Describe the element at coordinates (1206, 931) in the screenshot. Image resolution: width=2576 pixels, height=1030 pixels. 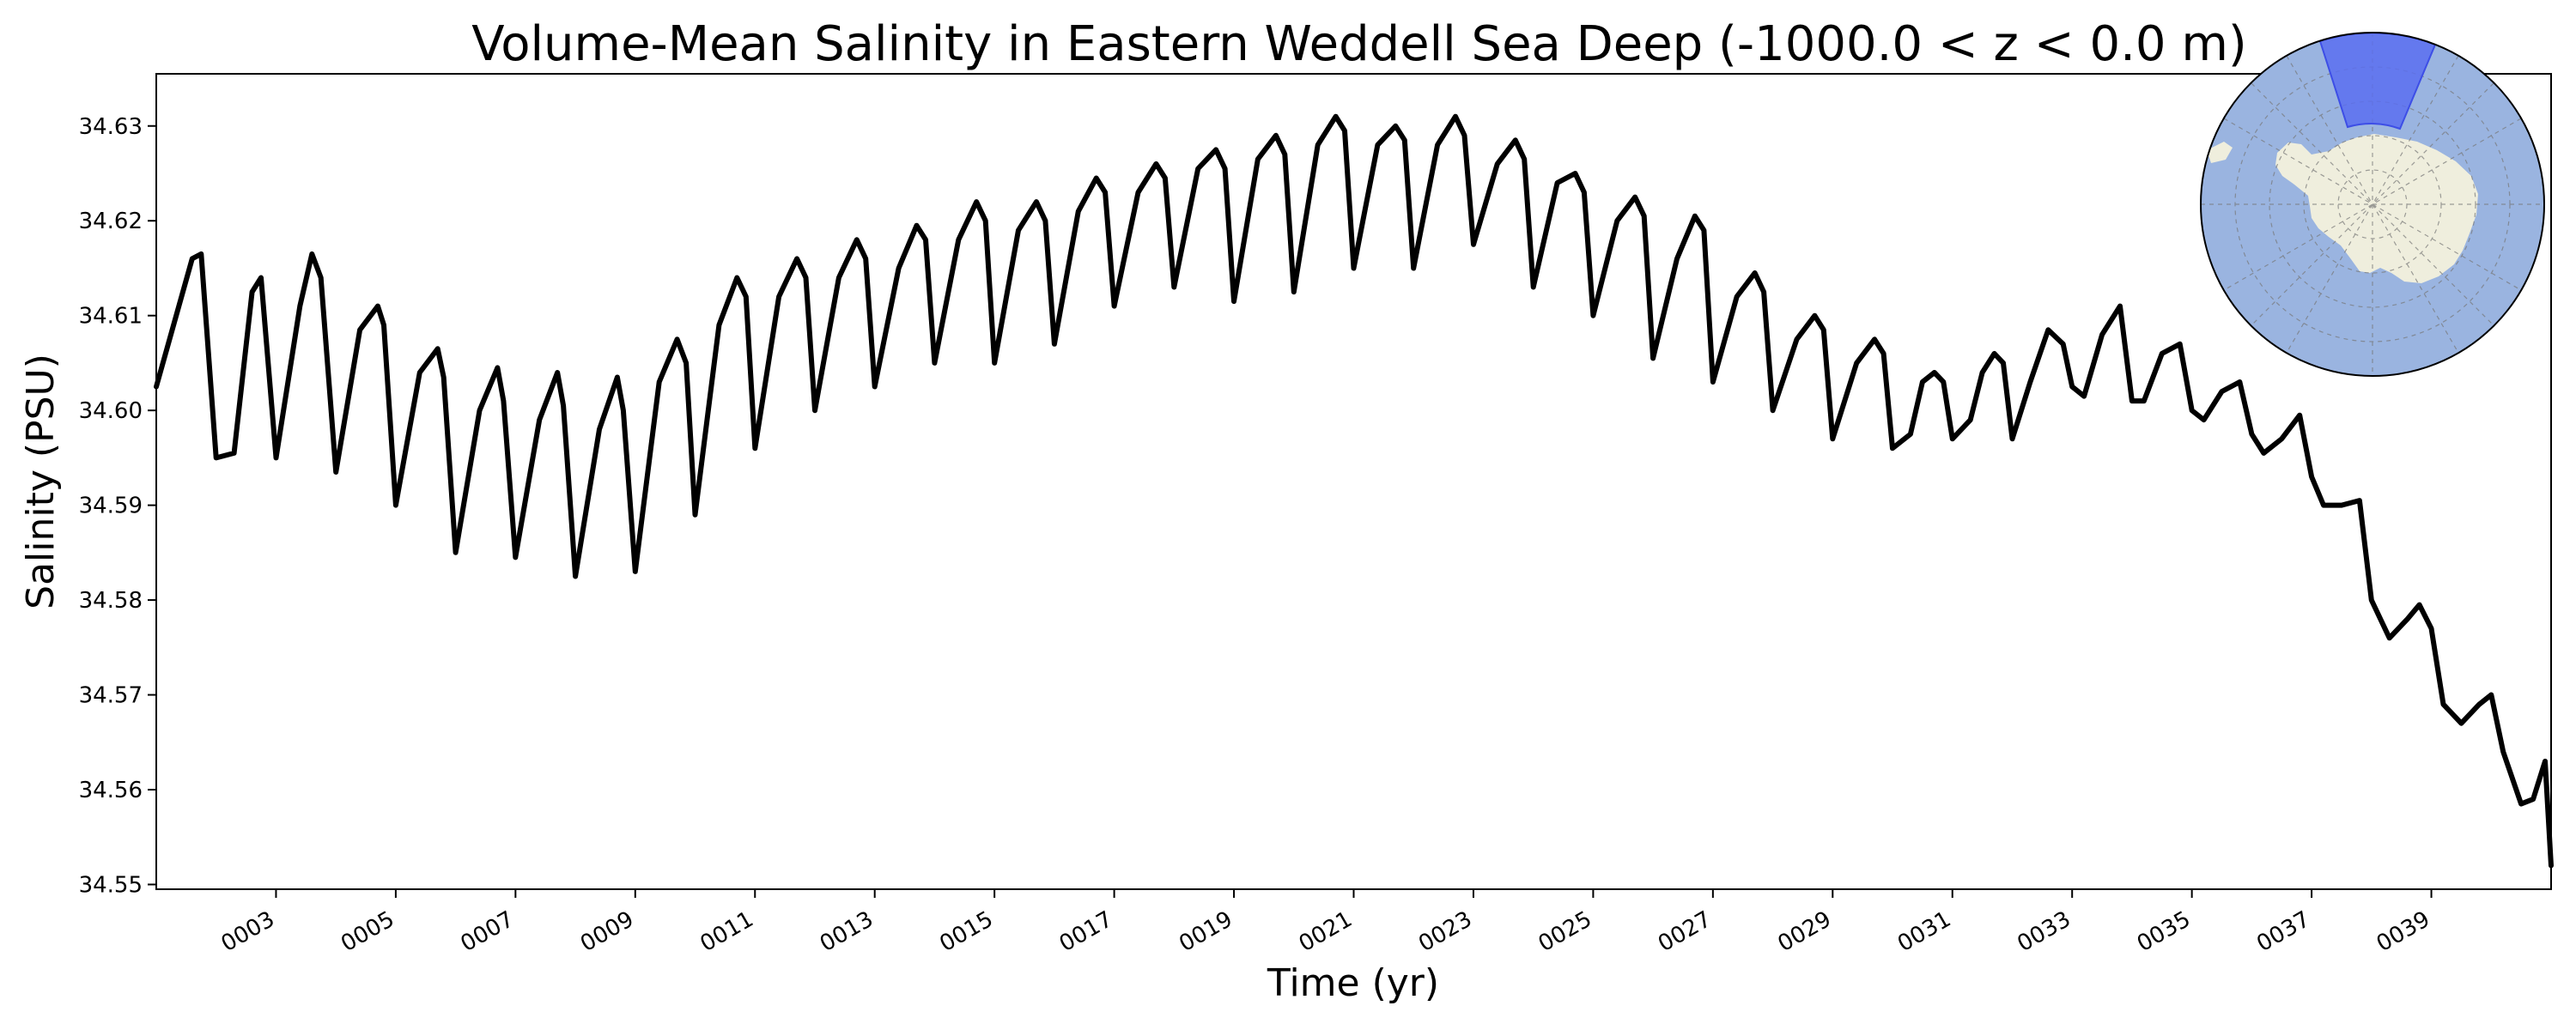
I see `x-tick-label: 0019` at that location.